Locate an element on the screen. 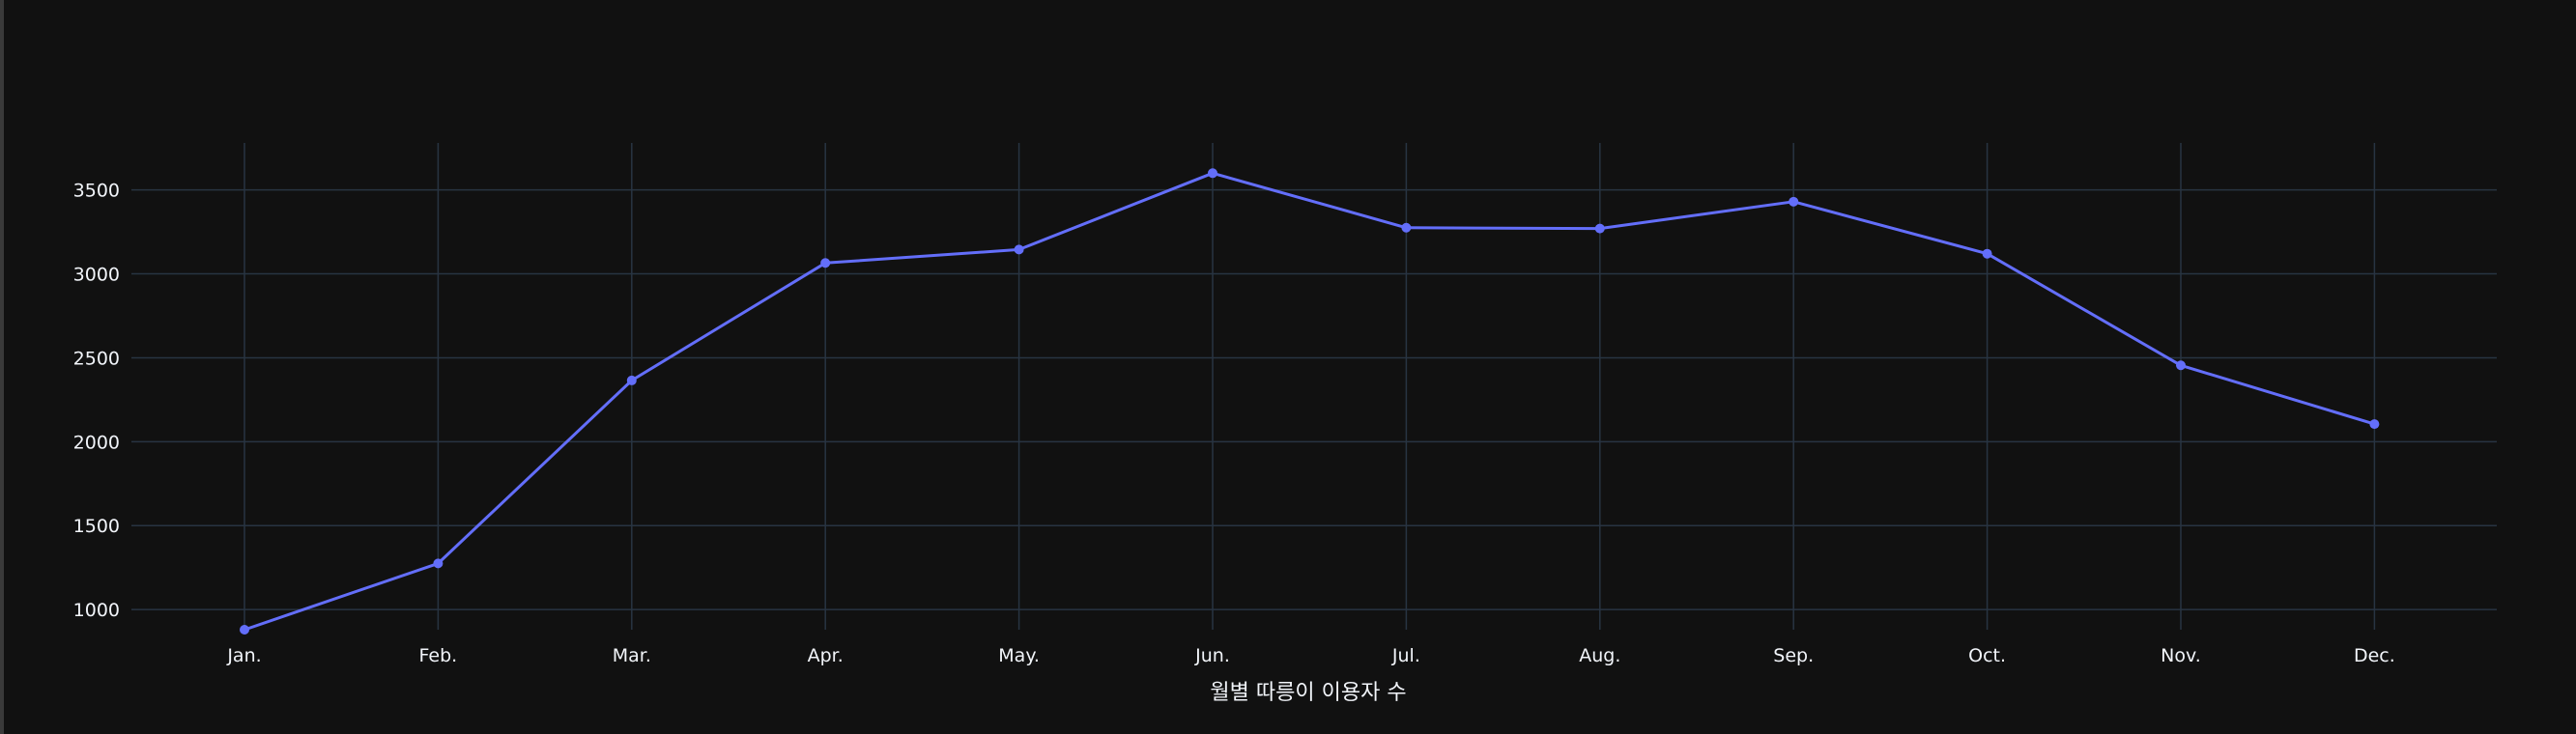 This screenshot has width=2576, height=734. x-tick-label: Jul. is located at coordinates (1406, 655).